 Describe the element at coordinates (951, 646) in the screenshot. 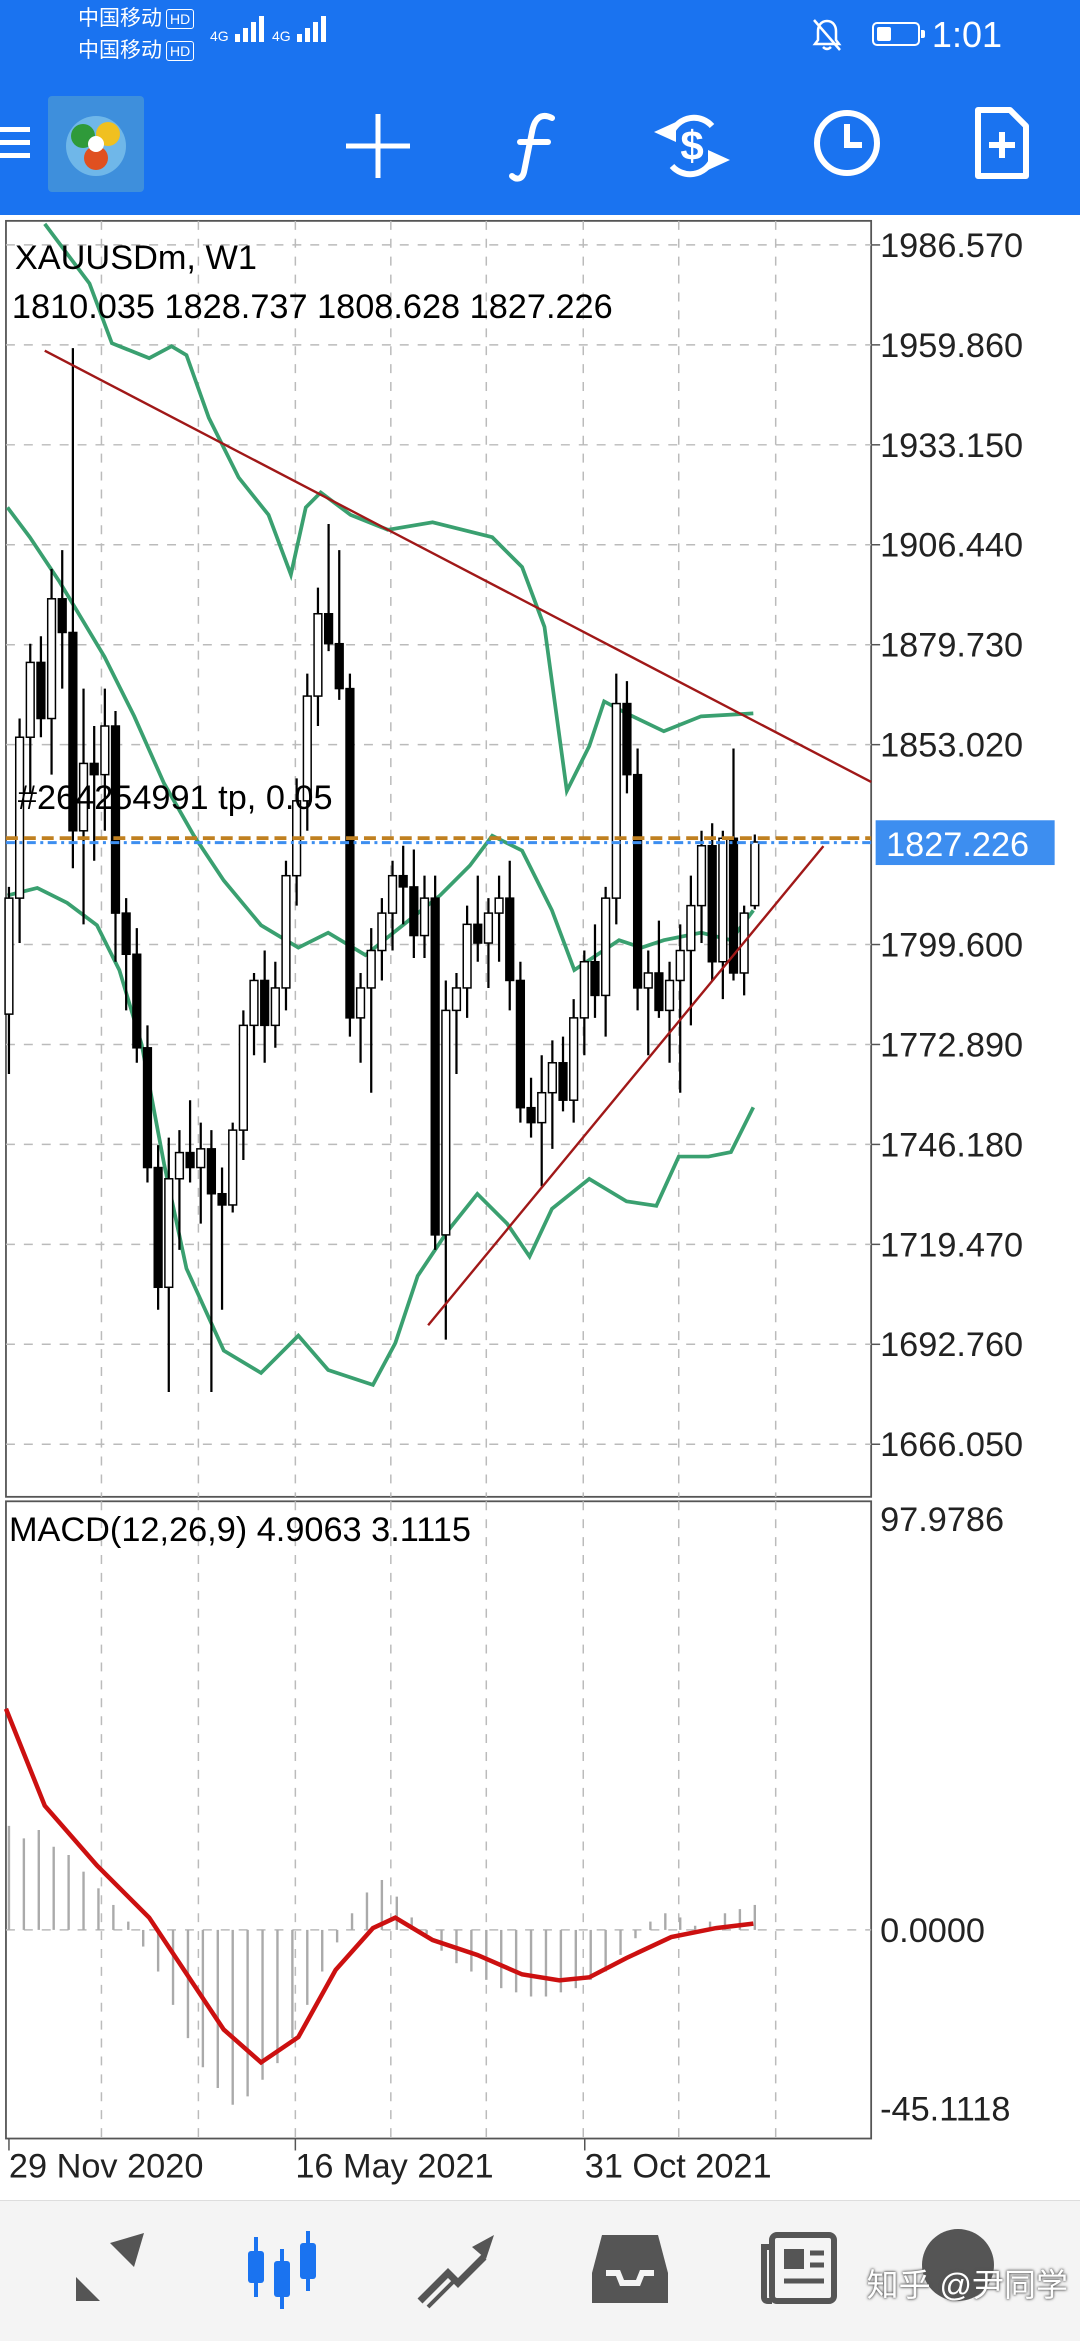

I see `price-tick-label: 1879.730` at that location.